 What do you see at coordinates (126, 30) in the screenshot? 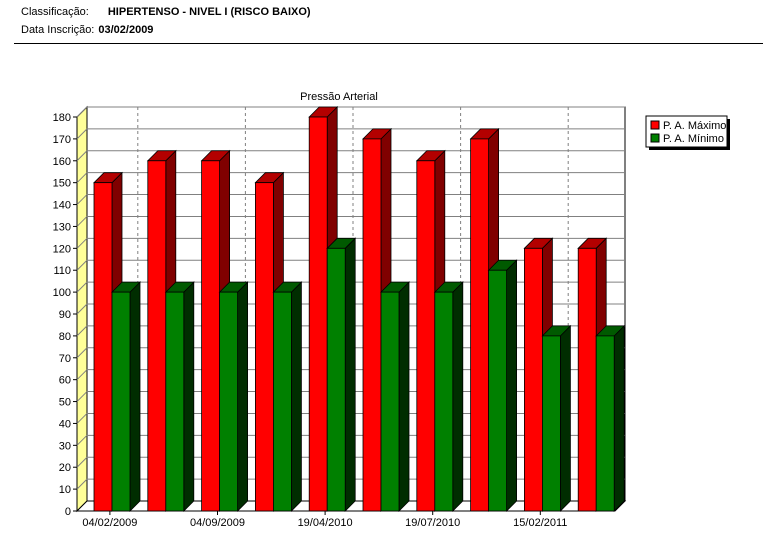
I see `registration-value: 03/02/2009` at bounding box center [126, 30].